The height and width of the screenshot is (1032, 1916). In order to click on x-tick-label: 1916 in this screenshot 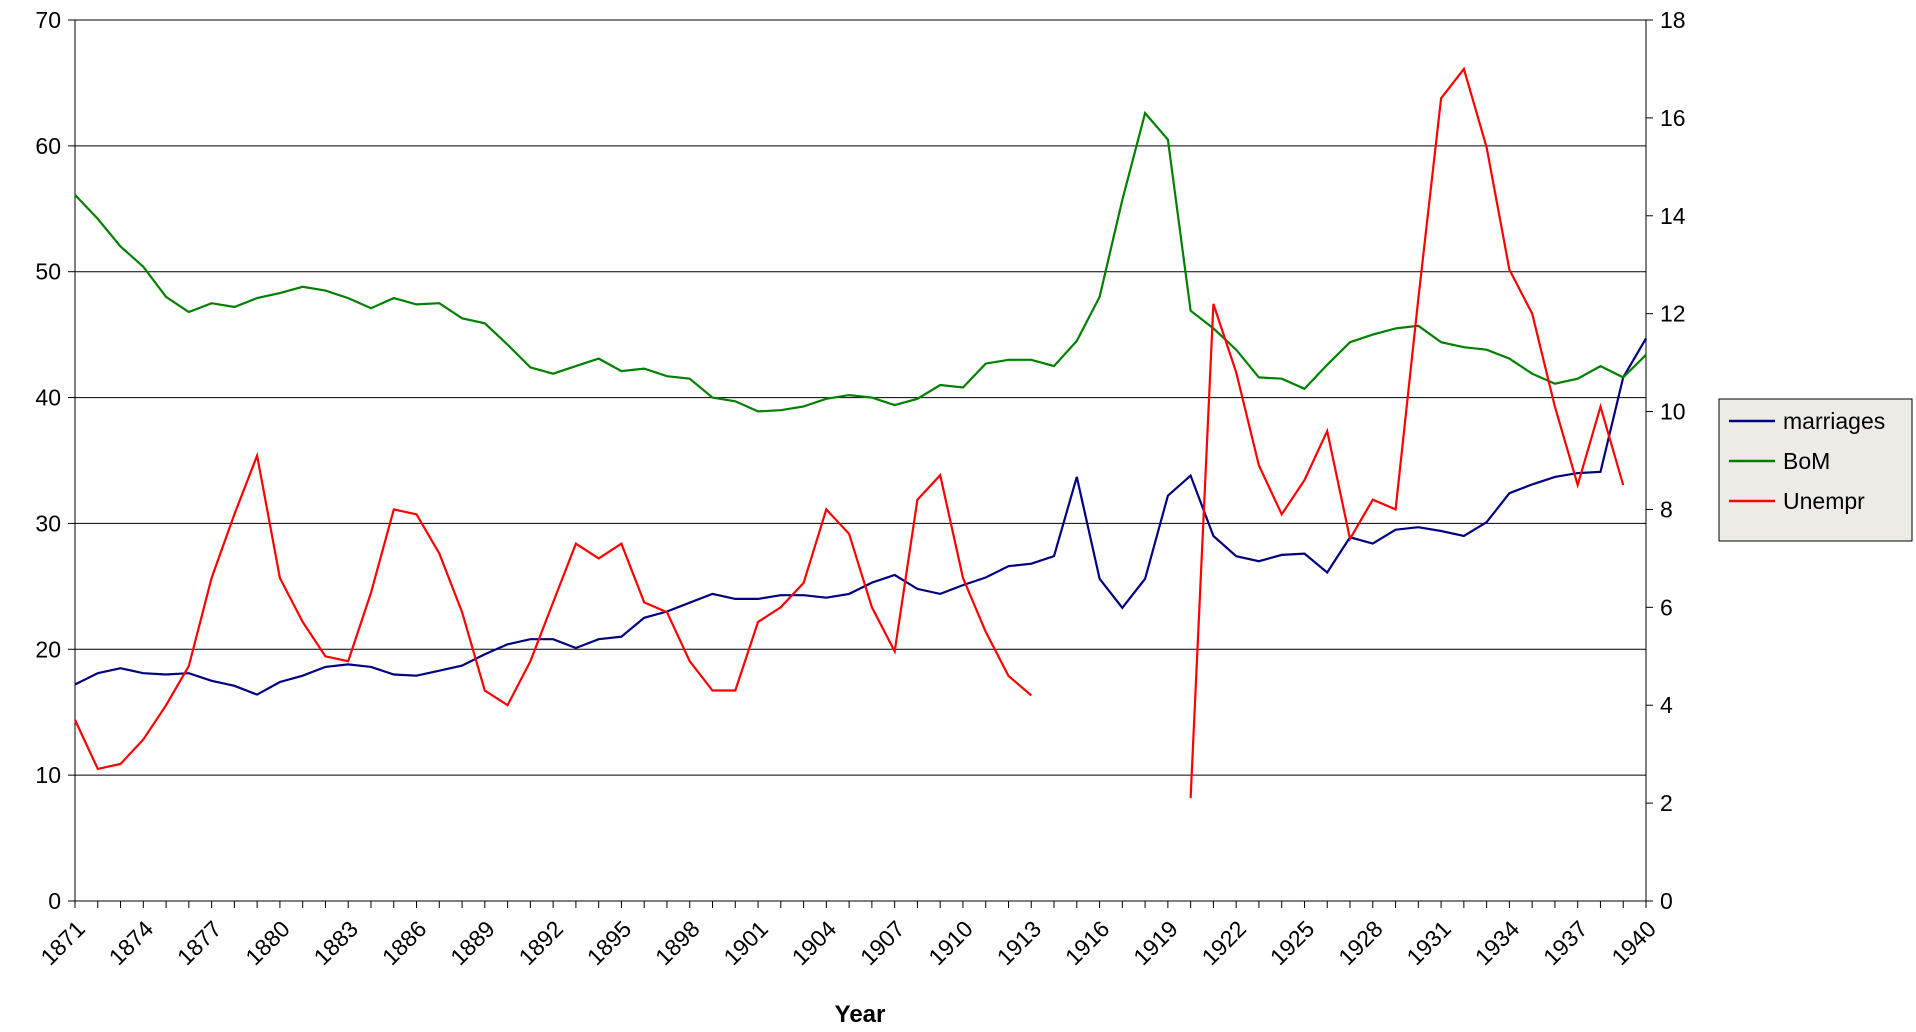, I will do `click(1087, 943)`.